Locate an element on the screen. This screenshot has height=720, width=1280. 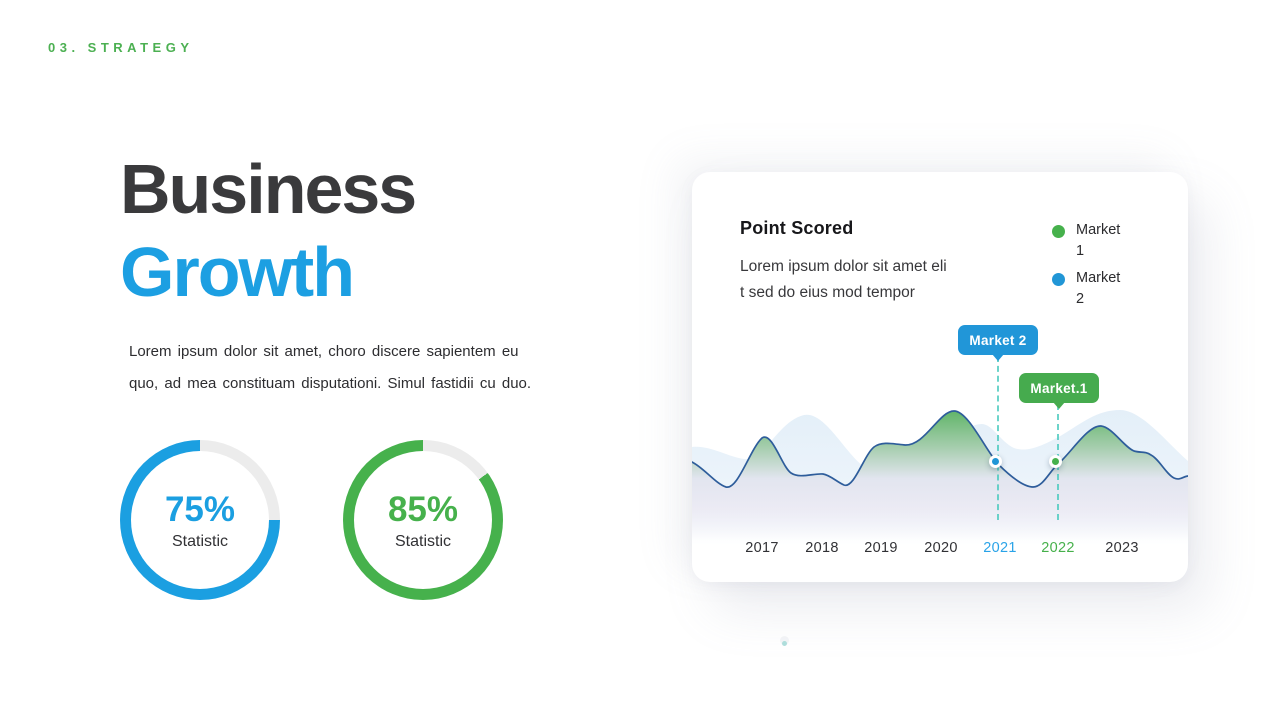
chart-legend: Market 1 Market 2 is located at coordinates (1100, 268).